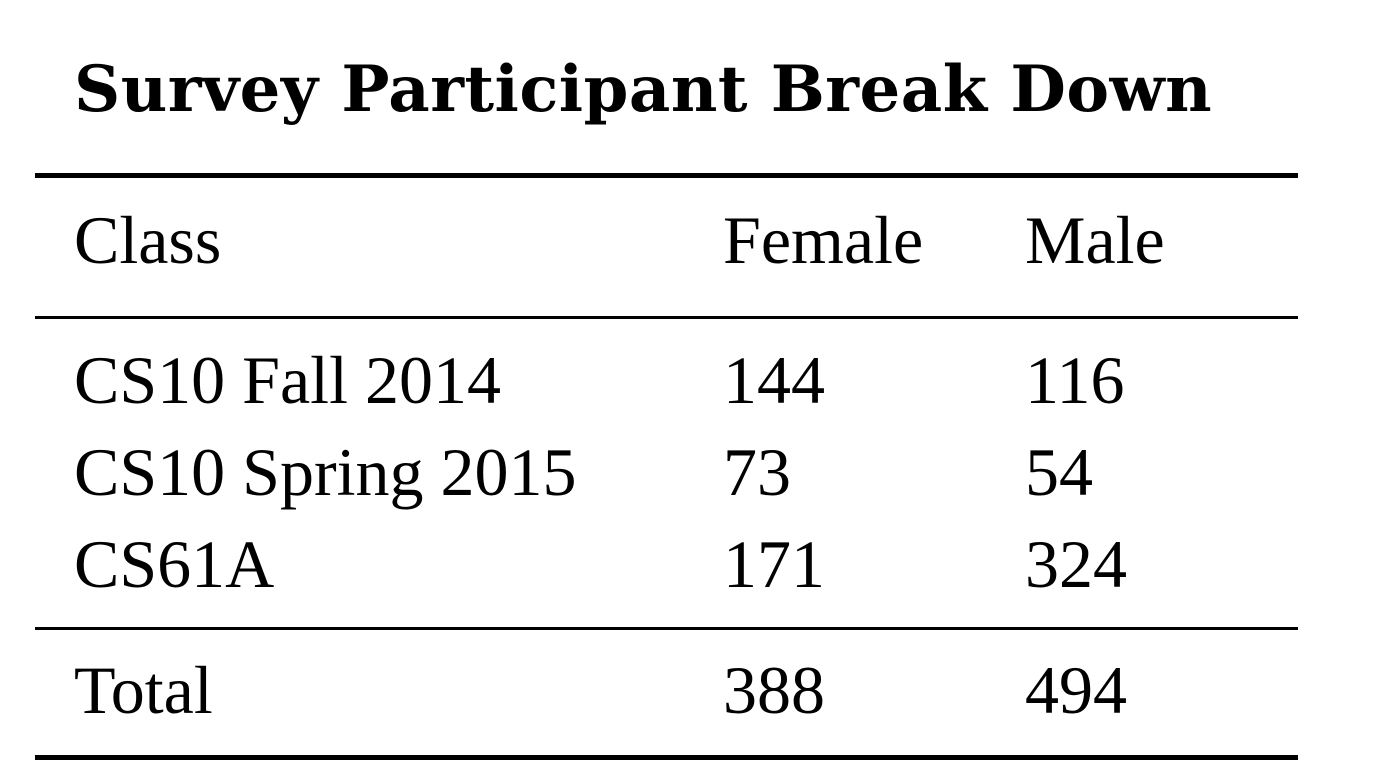 Image resolution: width=1380 pixels, height=782 pixels. I want to click on row-male-cell: 54, so click(1059, 472).